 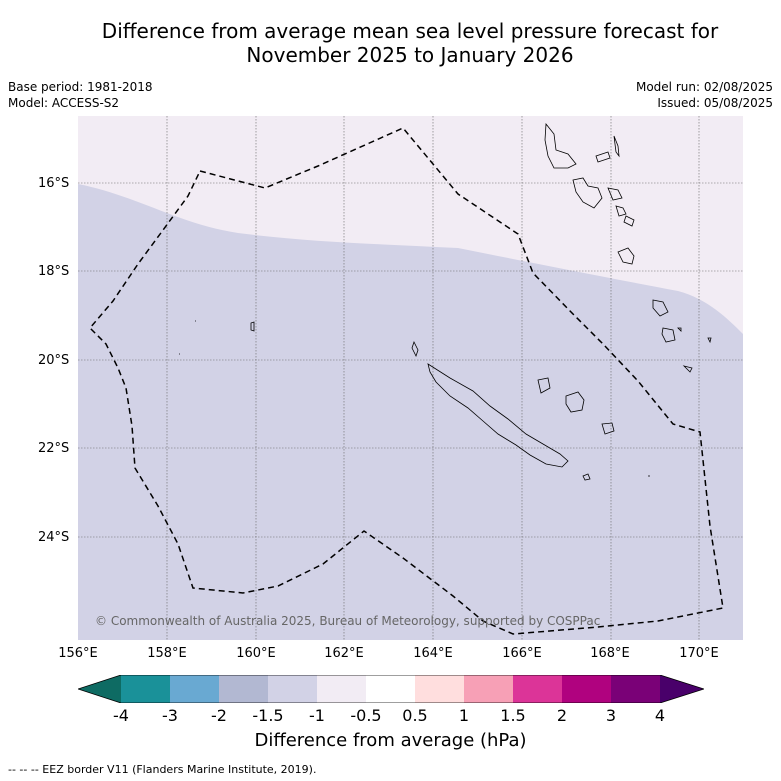 I want to click on colorbar-tick: -0.5, so click(x=366, y=715).